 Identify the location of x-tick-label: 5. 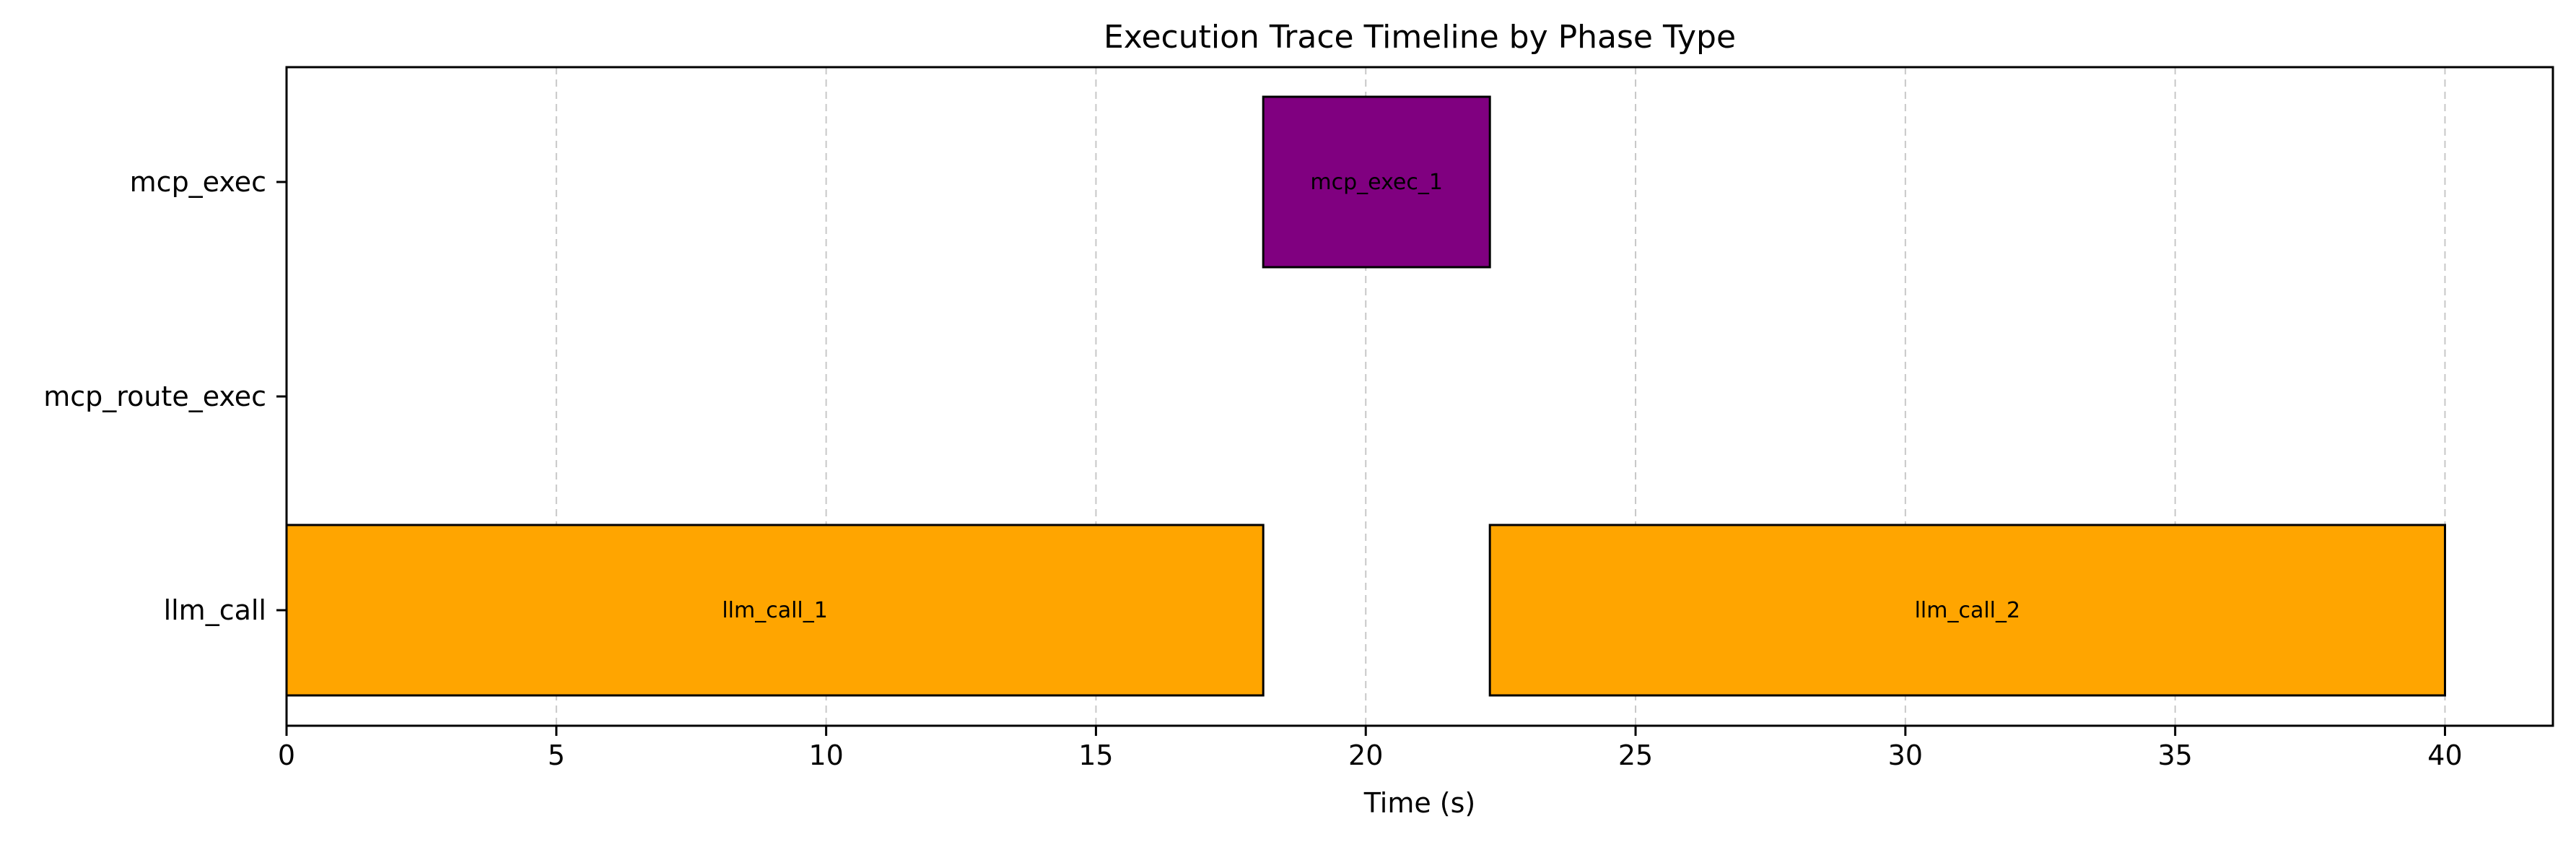
(556, 755).